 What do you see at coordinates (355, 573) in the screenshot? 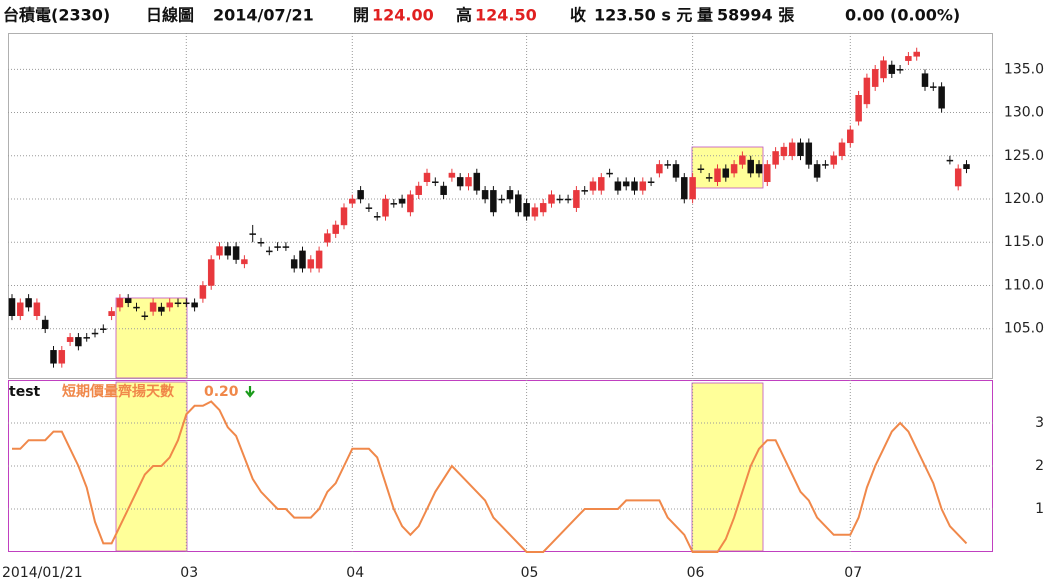
I see `x-tick-label: 04` at bounding box center [355, 573].